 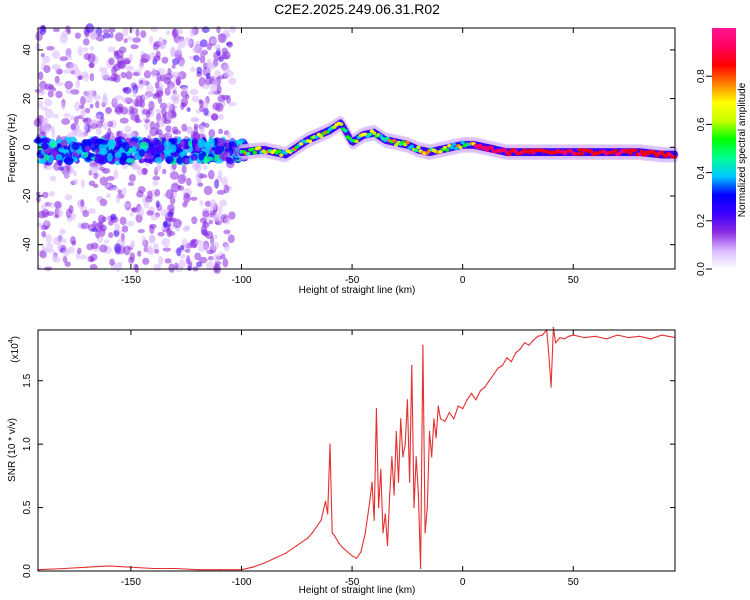 What do you see at coordinates (27, 244) in the screenshot?
I see `spectrogram-y-tick-label: -40` at bounding box center [27, 244].